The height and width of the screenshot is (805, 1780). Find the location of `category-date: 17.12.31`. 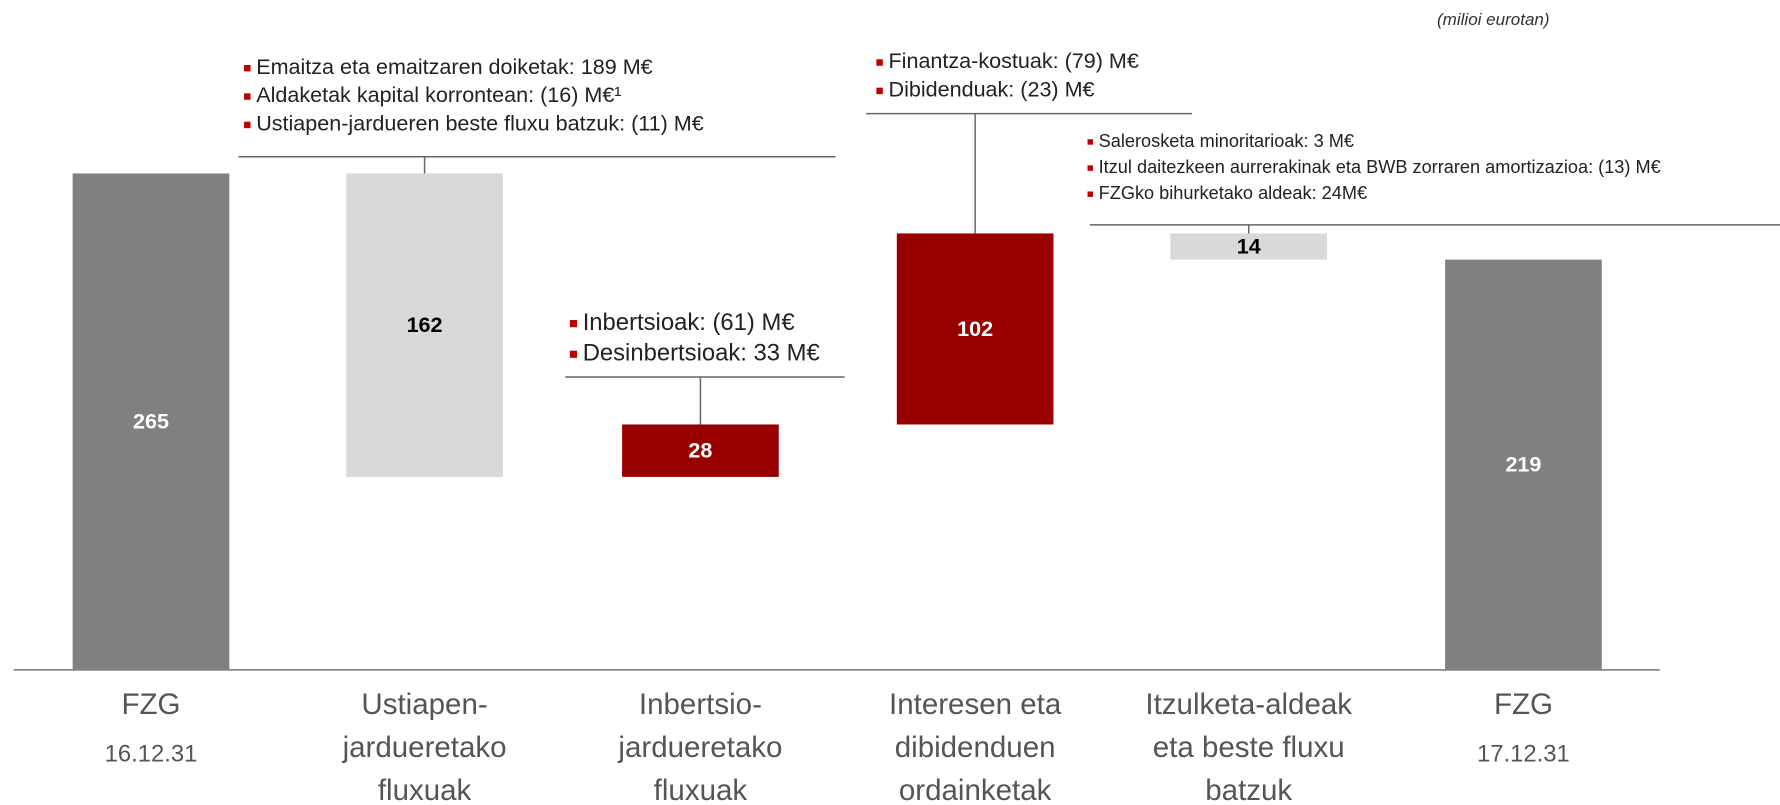

category-date: 17.12.31 is located at coordinates (1523, 753).